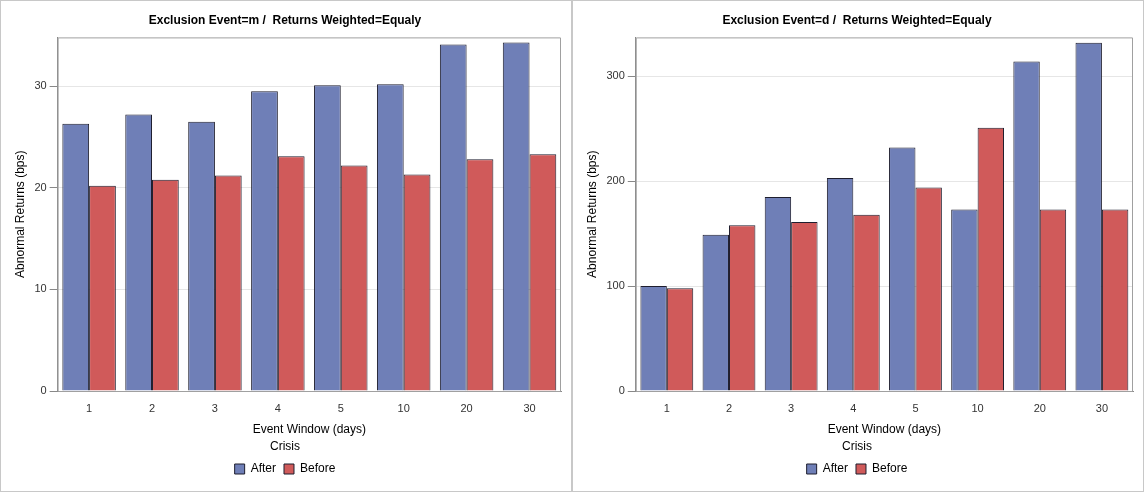 Image resolution: width=1146 pixels, height=492 pixels. What do you see at coordinates (615, 75) in the screenshot?
I see `y-tick-label: 300` at bounding box center [615, 75].